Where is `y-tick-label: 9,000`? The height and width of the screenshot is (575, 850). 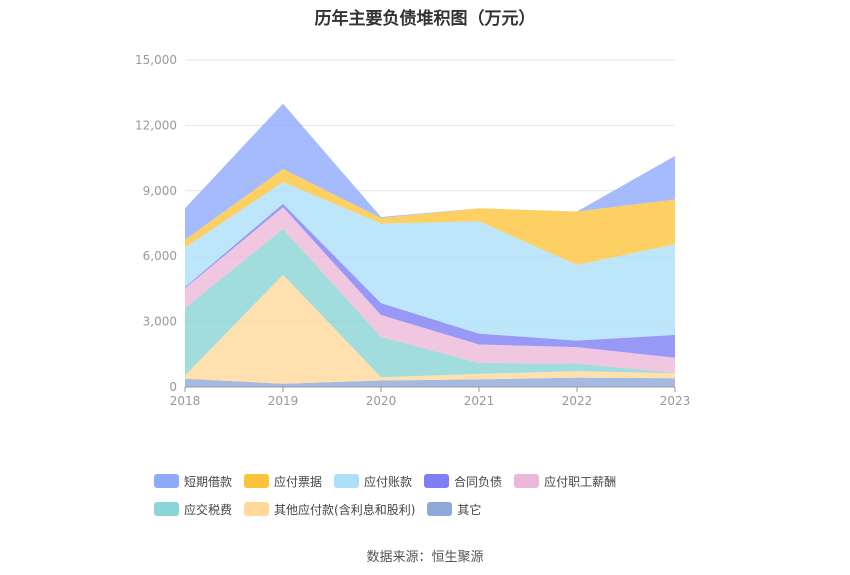 y-tick-label: 9,000 is located at coordinates (160, 191).